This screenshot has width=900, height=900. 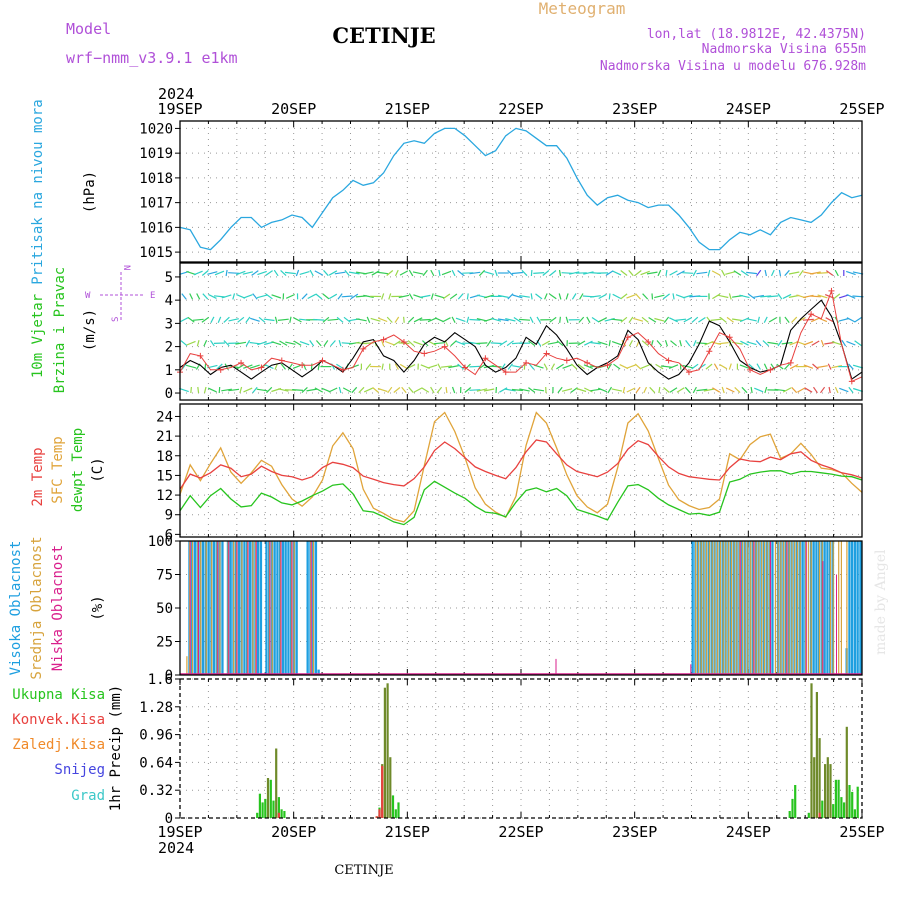 I want to click on y-tick-label: 75, so click(x=164, y=576).